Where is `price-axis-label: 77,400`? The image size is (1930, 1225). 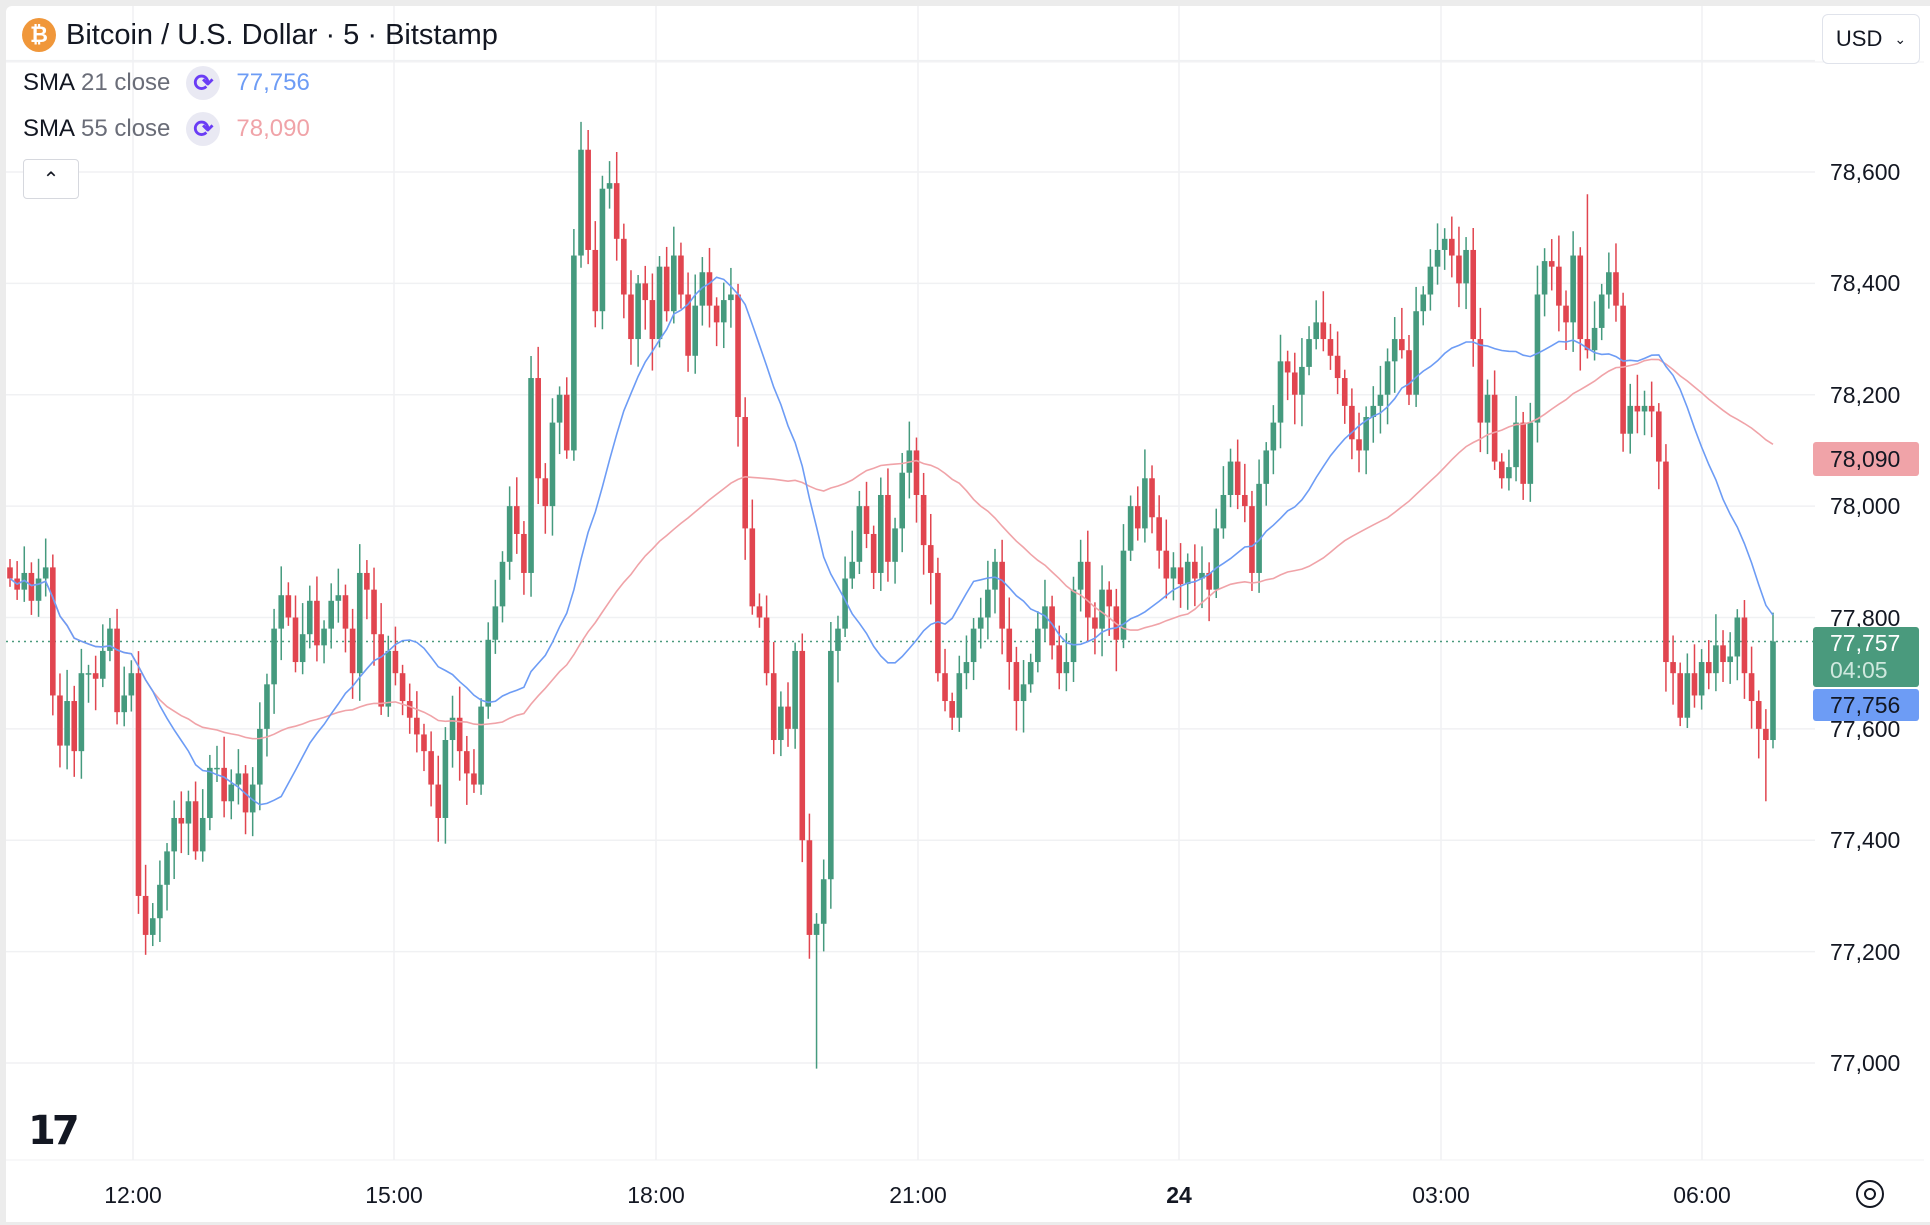 price-axis-label: 77,400 is located at coordinates (1865, 840).